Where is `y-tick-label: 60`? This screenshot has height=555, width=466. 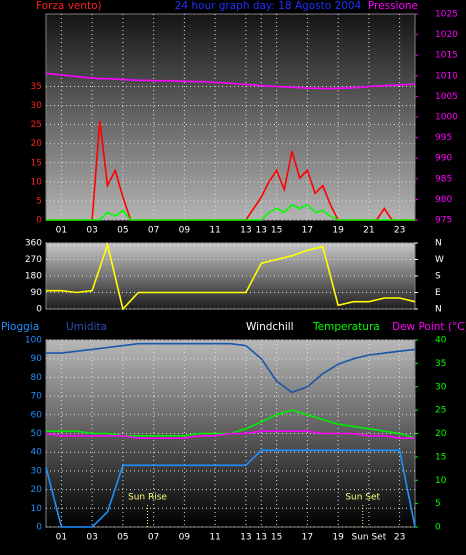 y-tick-label: 60 is located at coordinates (37, 415).